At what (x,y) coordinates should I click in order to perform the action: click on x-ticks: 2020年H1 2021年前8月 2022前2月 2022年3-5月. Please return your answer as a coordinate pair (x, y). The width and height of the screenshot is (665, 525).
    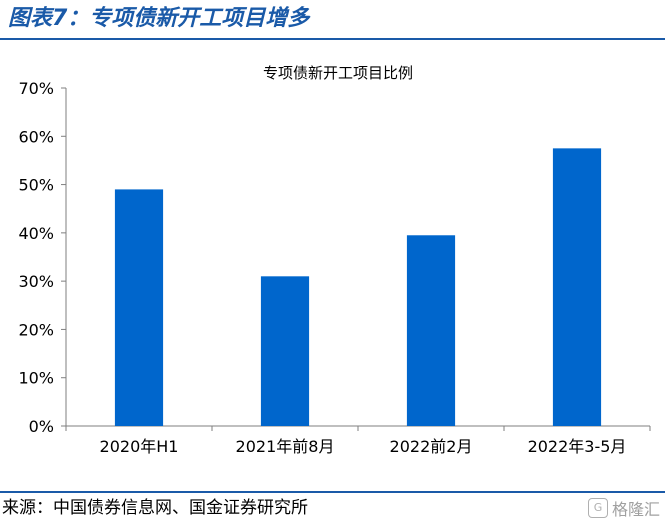
    Looking at the image, I should click on (358, 441).